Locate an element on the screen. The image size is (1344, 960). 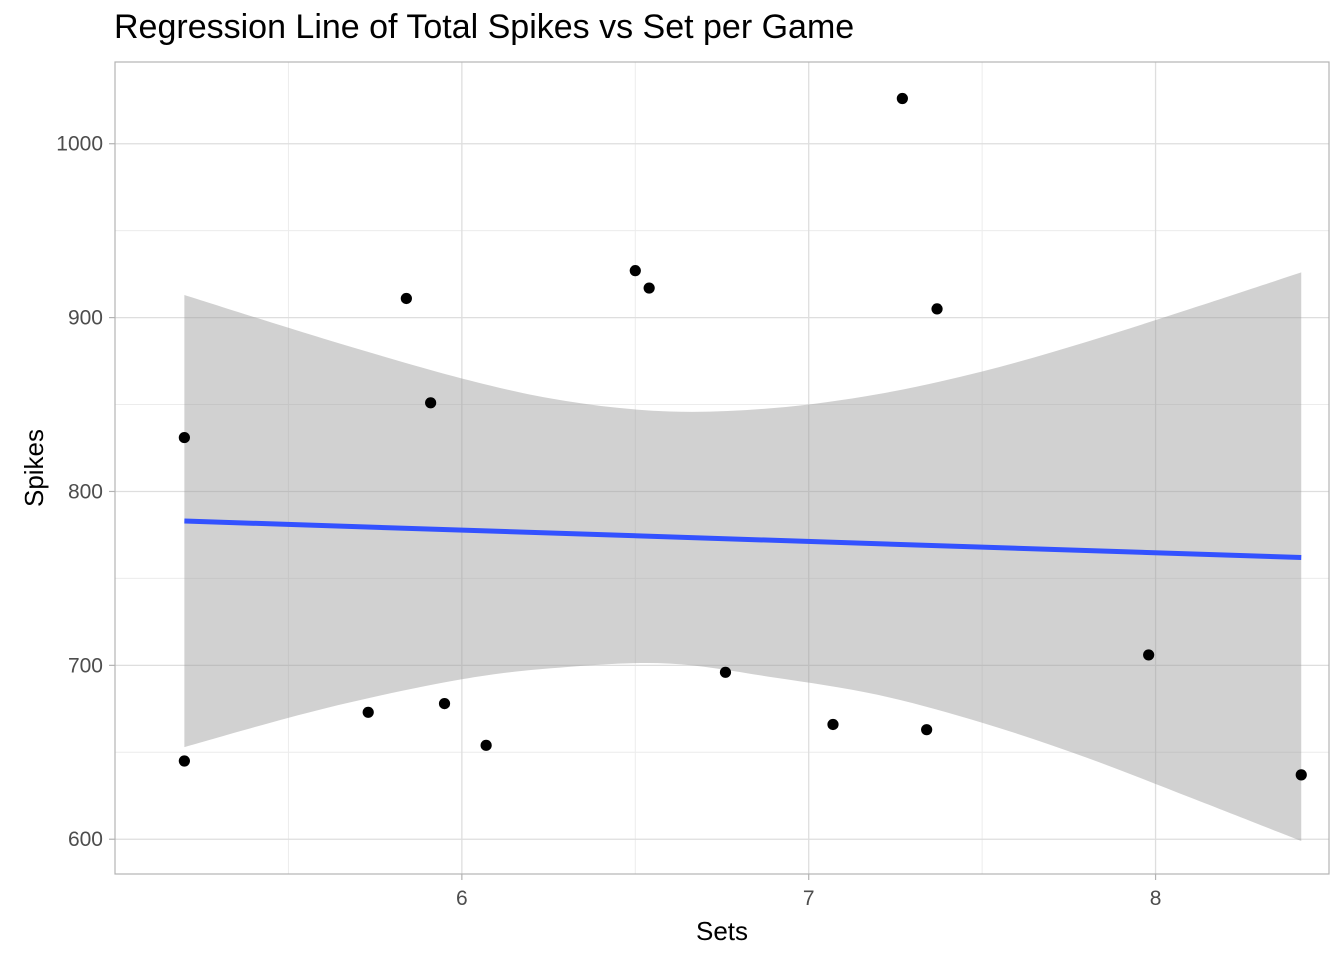
x-tick-label: 6 is located at coordinates (462, 898).